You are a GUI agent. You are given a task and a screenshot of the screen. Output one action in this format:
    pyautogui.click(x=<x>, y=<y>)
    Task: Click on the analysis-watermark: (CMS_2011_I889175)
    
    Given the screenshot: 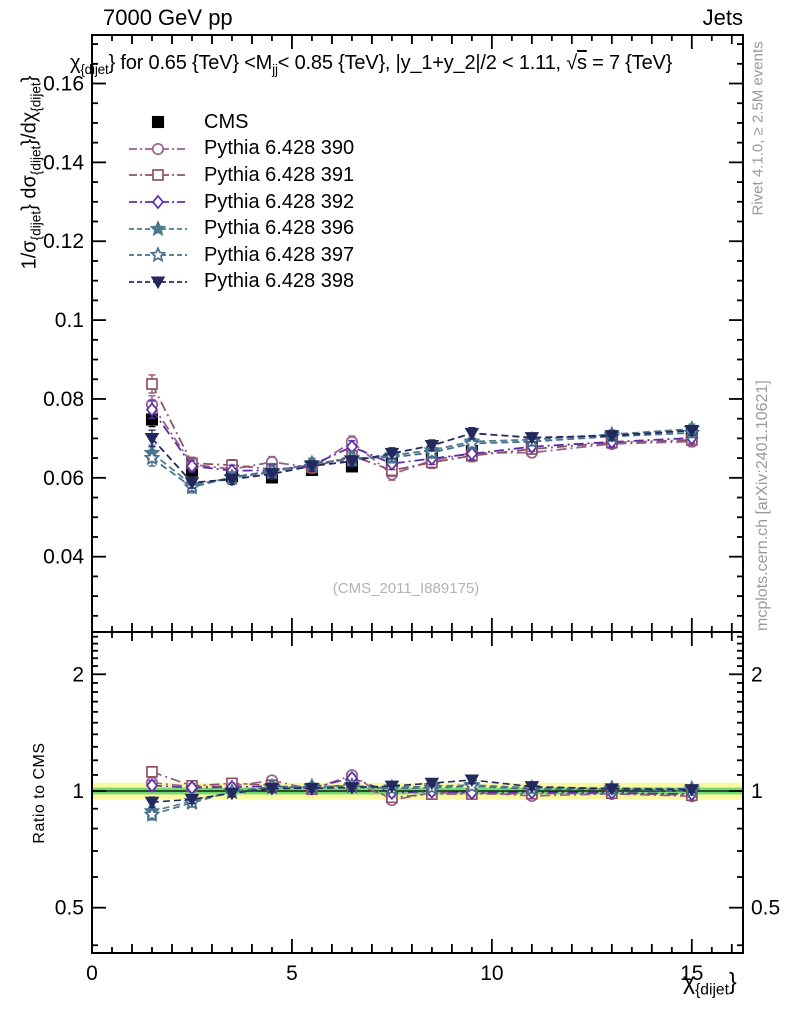 What is the action you would take?
    pyautogui.click(x=406, y=588)
    